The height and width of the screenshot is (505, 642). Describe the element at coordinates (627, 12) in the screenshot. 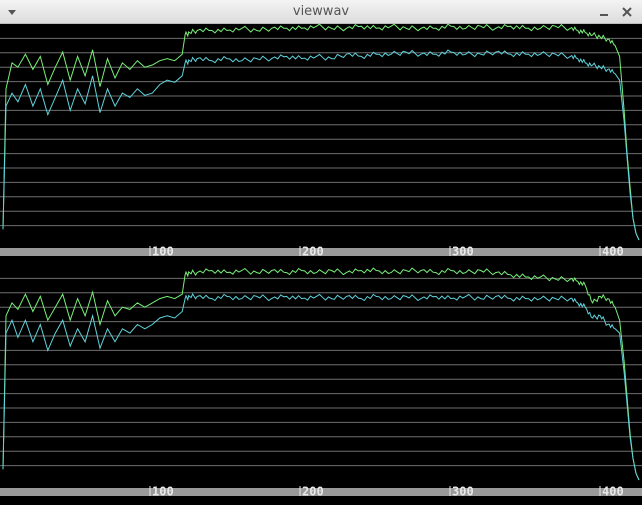

I see `close-icon` at that location.